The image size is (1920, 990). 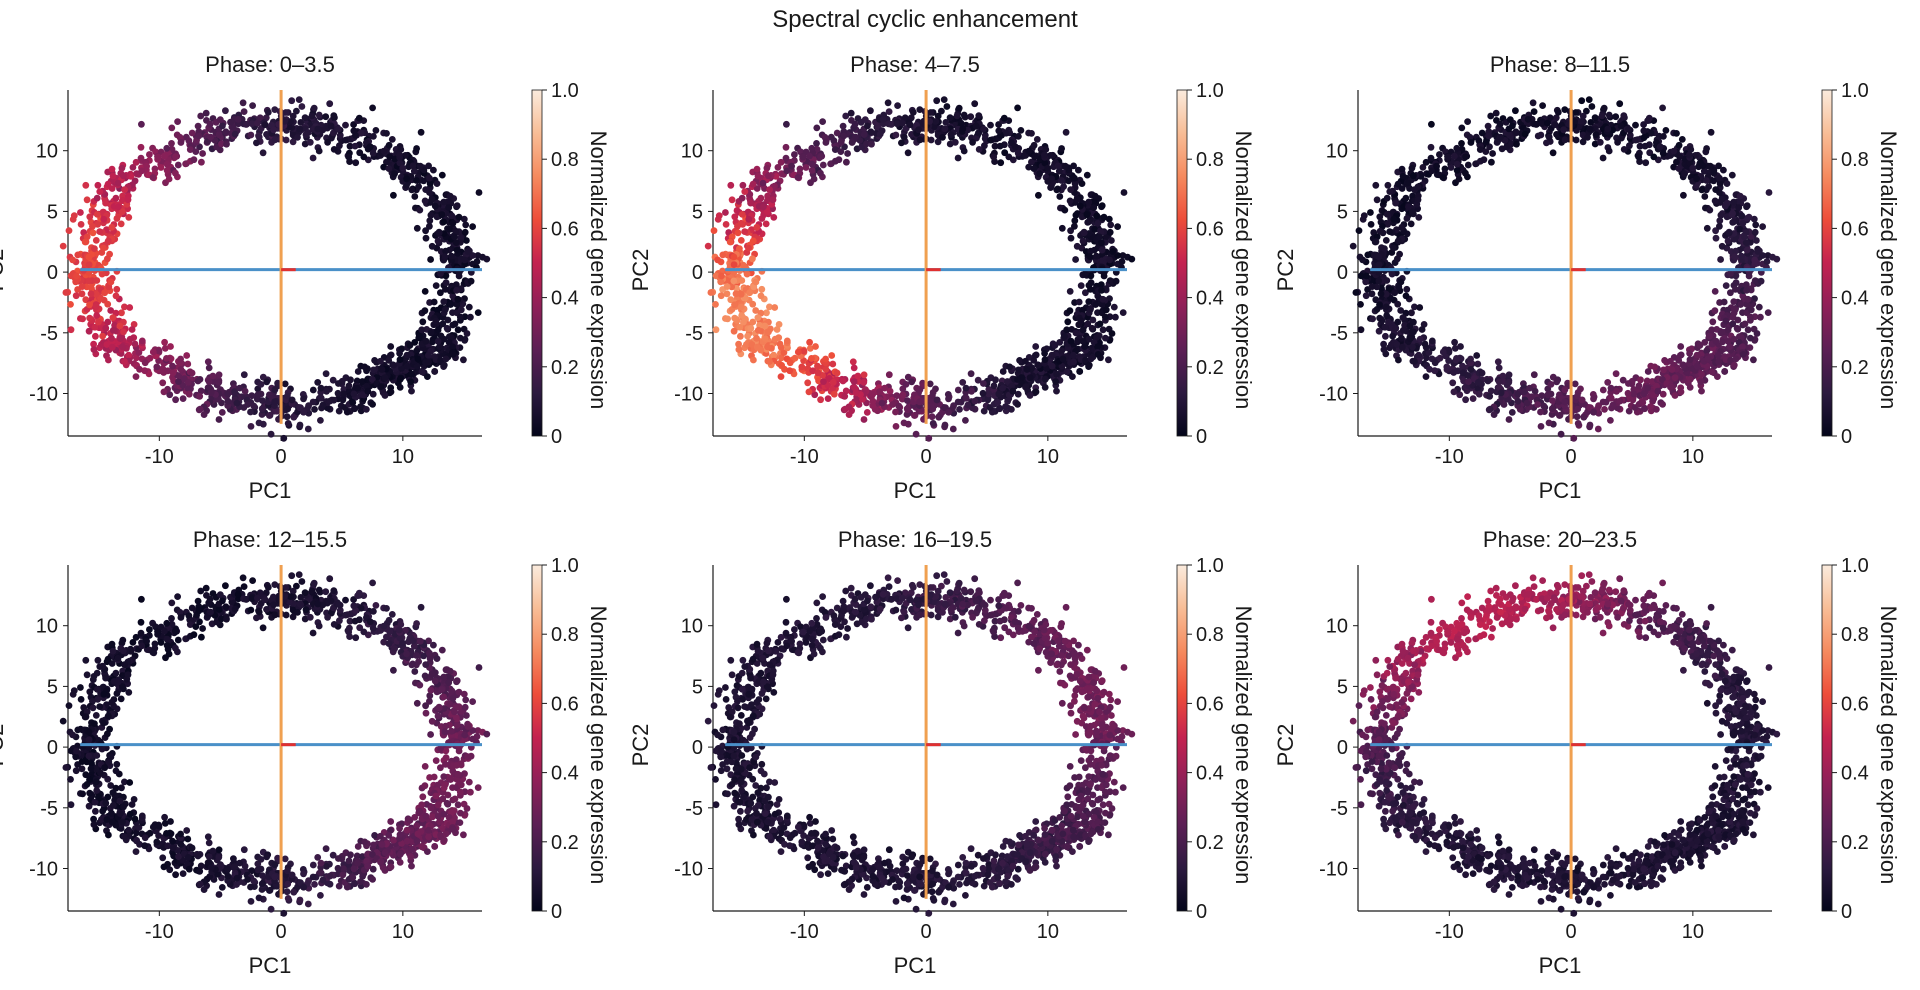 I want to click on y-tick-label: -10, so click(x=1333, y=395).